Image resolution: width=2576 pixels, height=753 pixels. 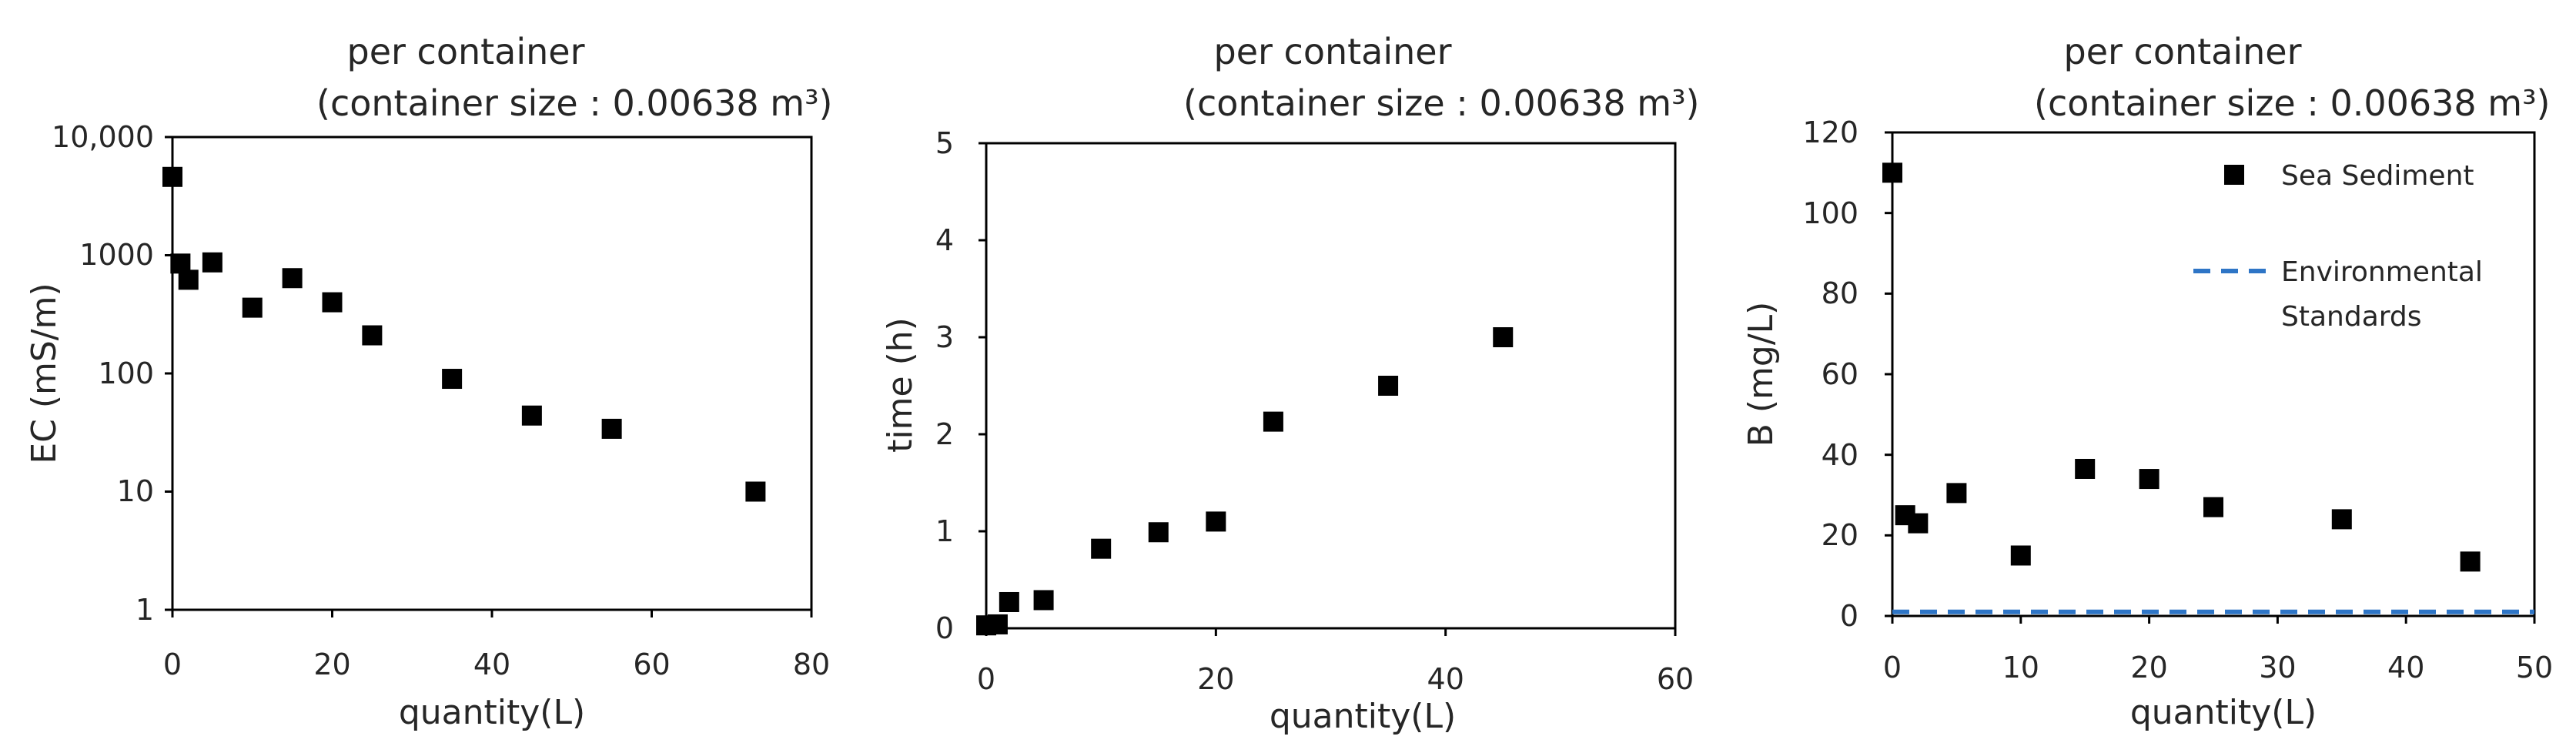 What do you see at coordinates (574, 103) in the screenshot?
I see `ec-subtitle: (container size : 0.00638 m³)` at bounding box center [574, 103].